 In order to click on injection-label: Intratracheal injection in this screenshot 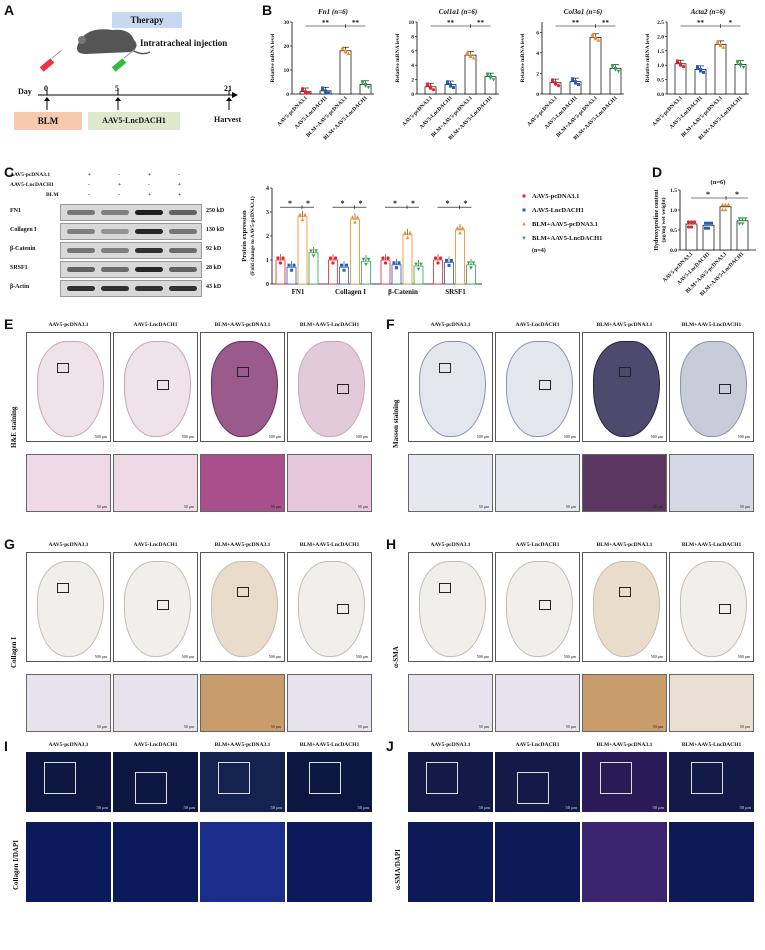, I will do `click(184, 43)`.